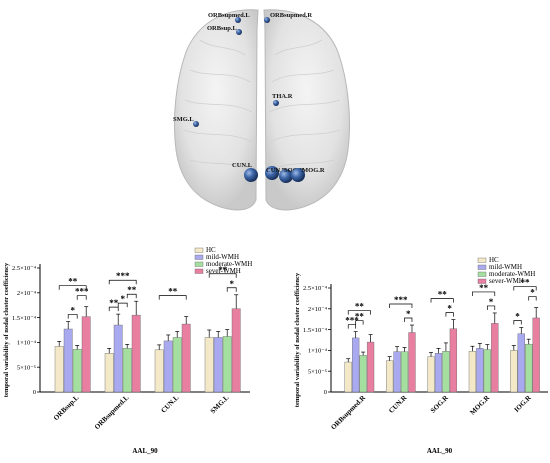 The width and height of the screenshot is (550, 463). What do you see at coordinates (112, 413) in the screenshot?
I see `category-label: ORBsupmed.L` at bounding box center [112, 413].